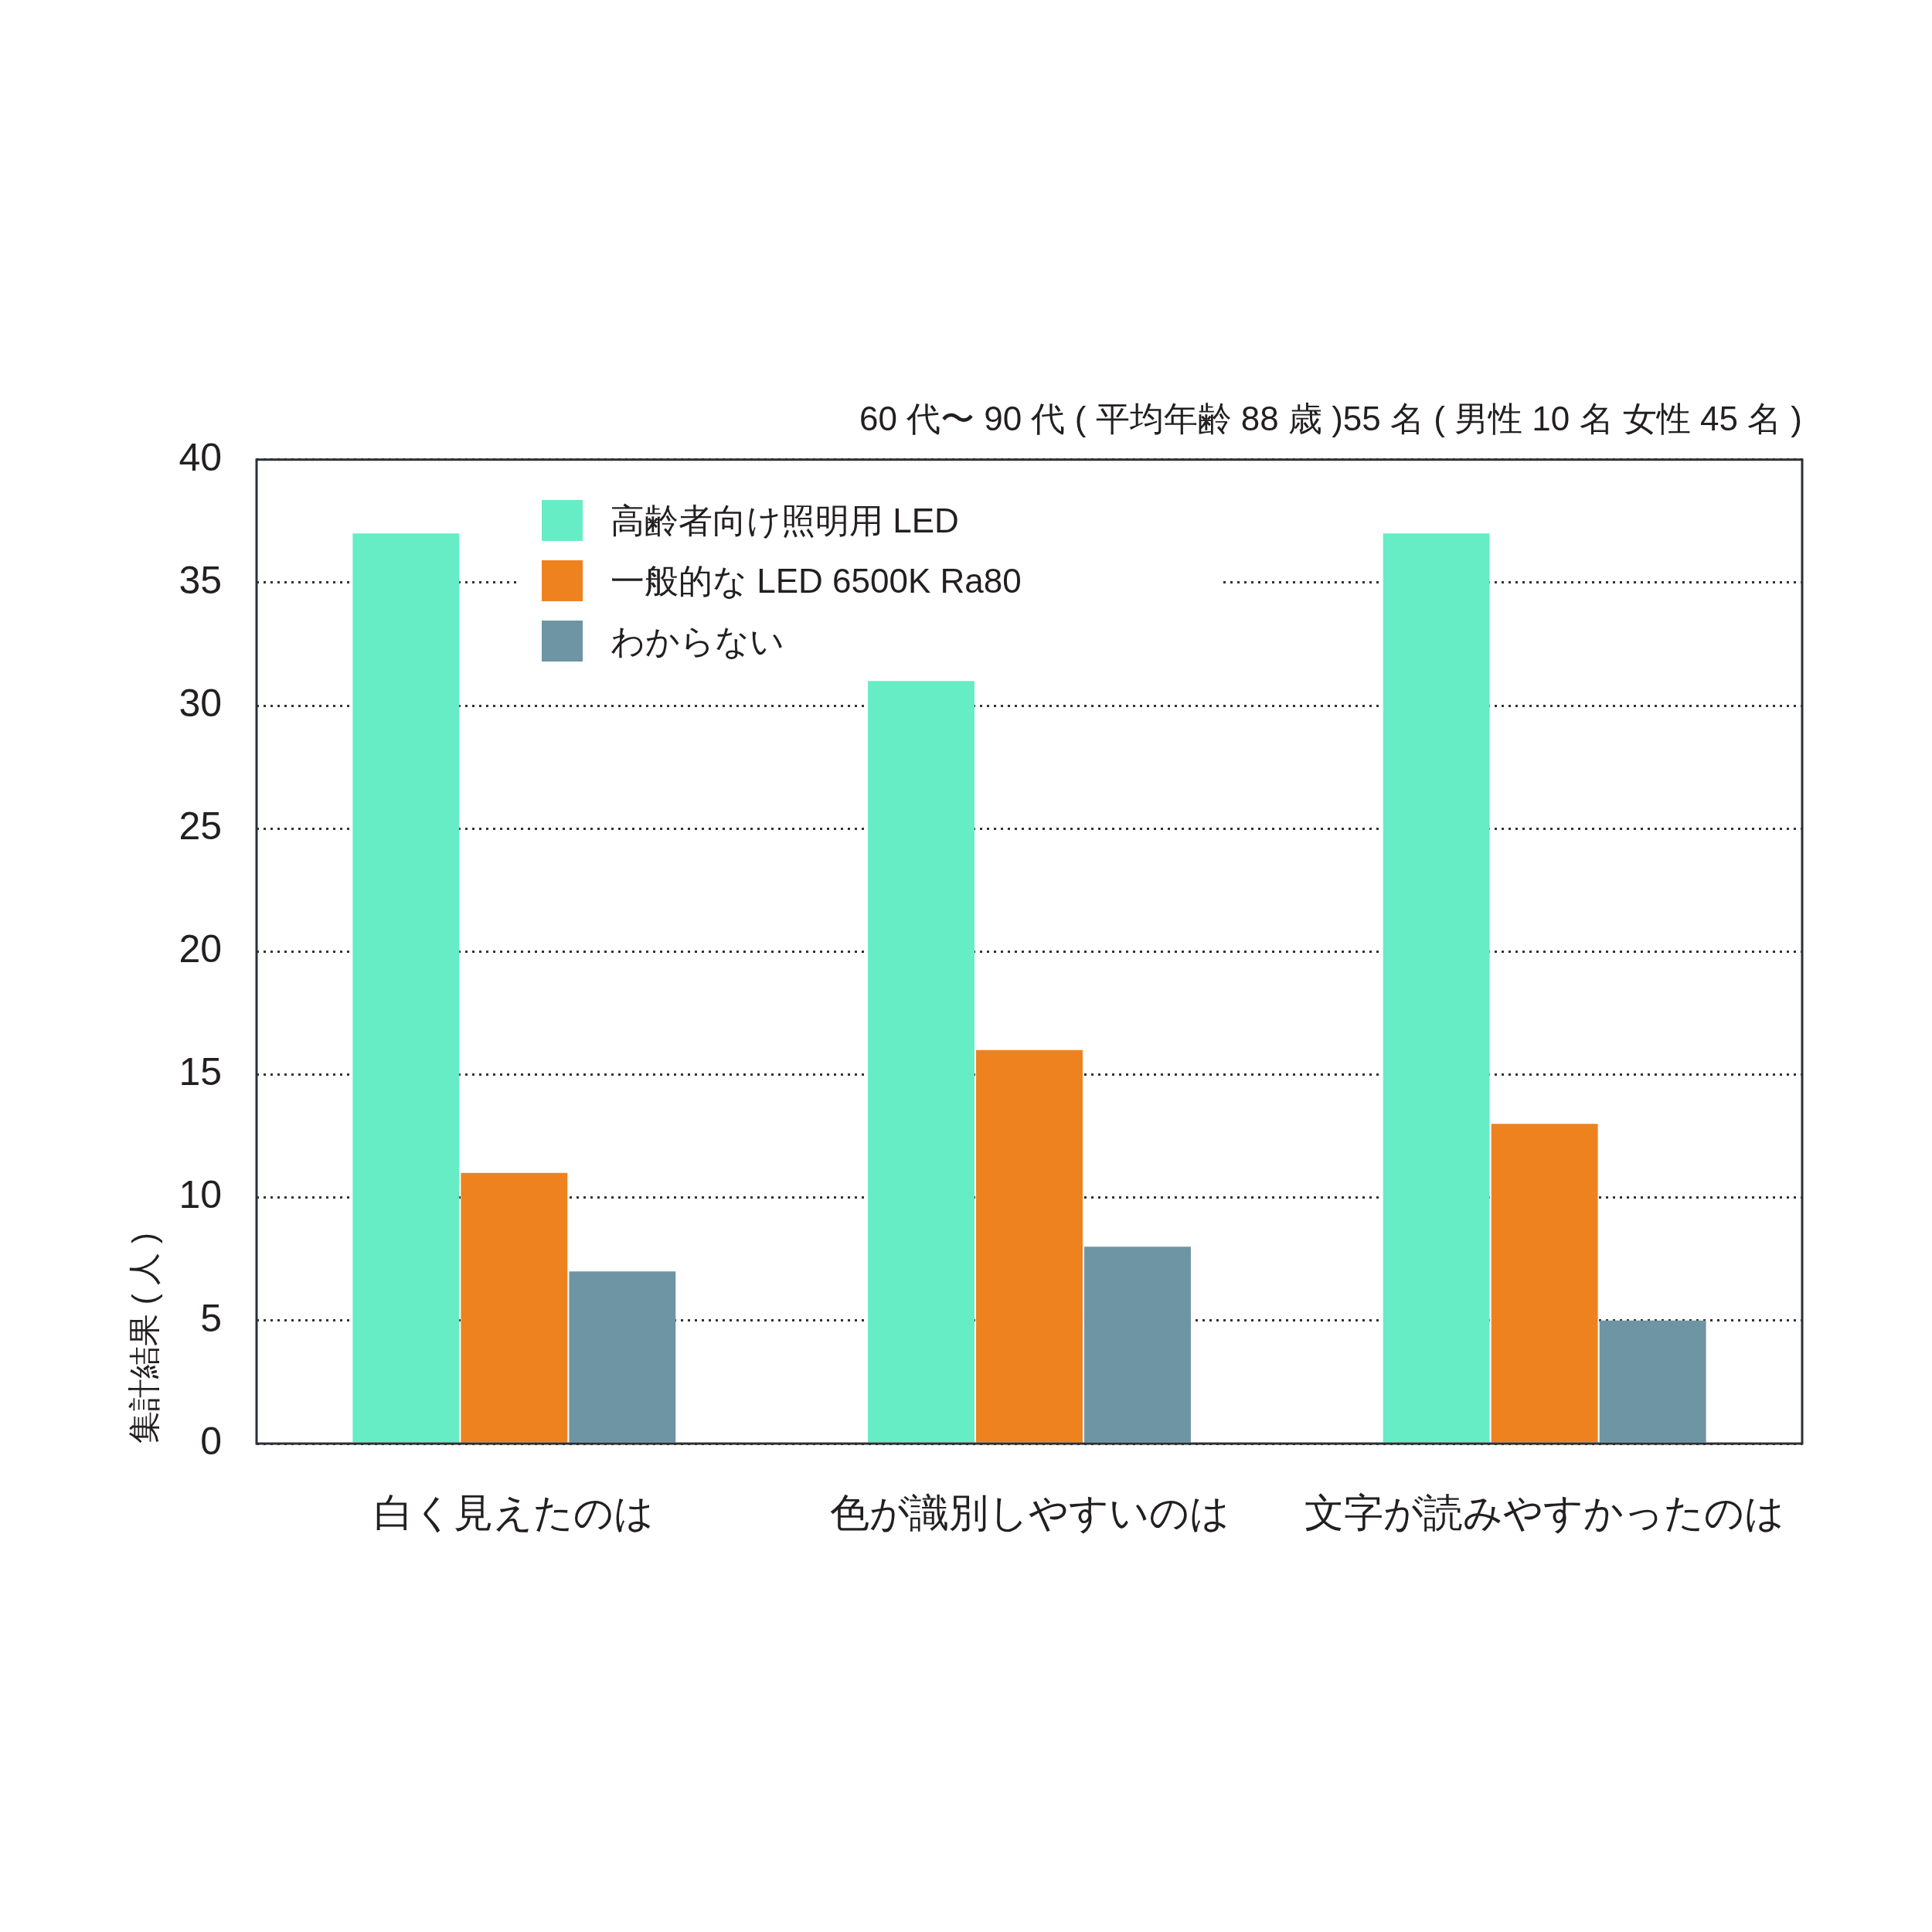 The width and height of the screenshot is (1932, 1932). What do you see at coordinates (200, 1072) in the screenshot?
I see `y-tick-label: 15` at bounding box center [200, 1072].